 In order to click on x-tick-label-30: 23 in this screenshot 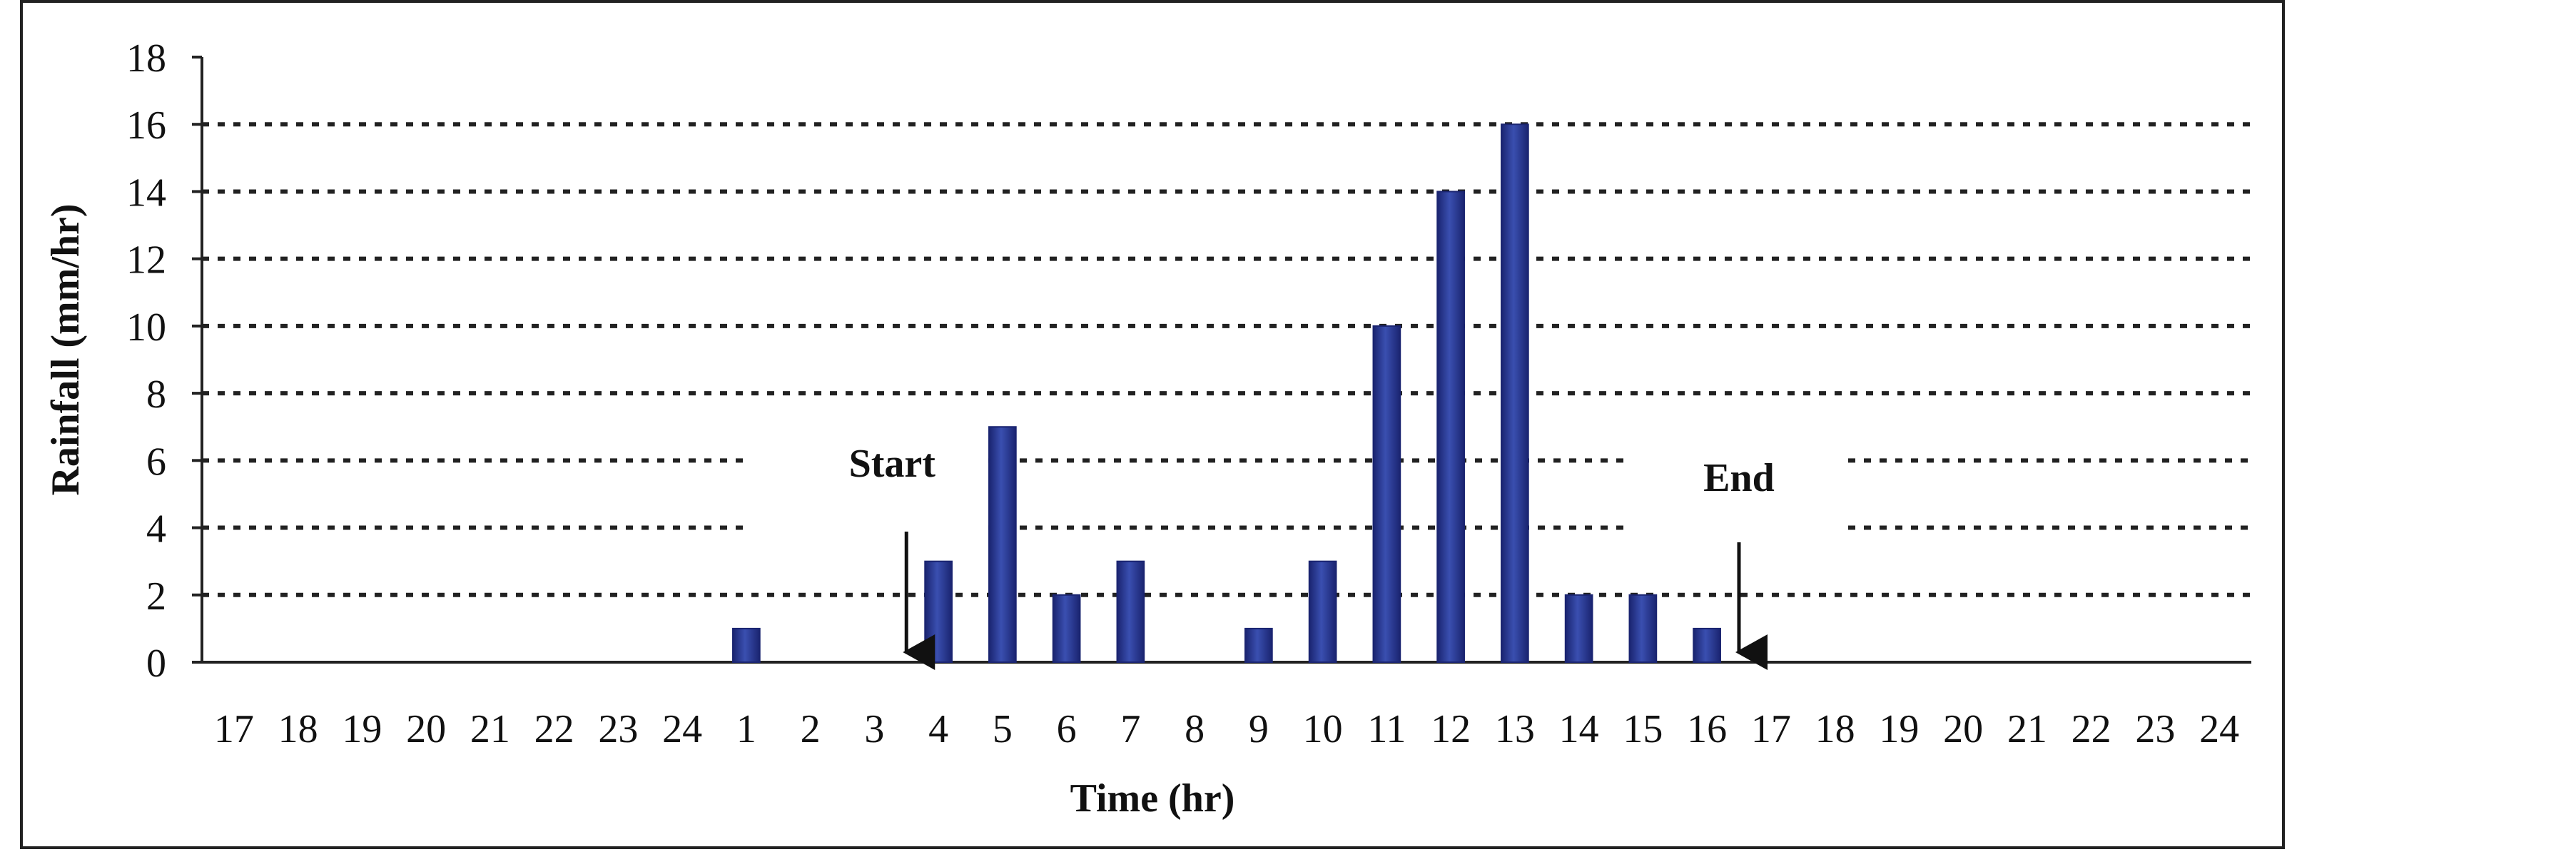, I will do `click(2155, 729)`.